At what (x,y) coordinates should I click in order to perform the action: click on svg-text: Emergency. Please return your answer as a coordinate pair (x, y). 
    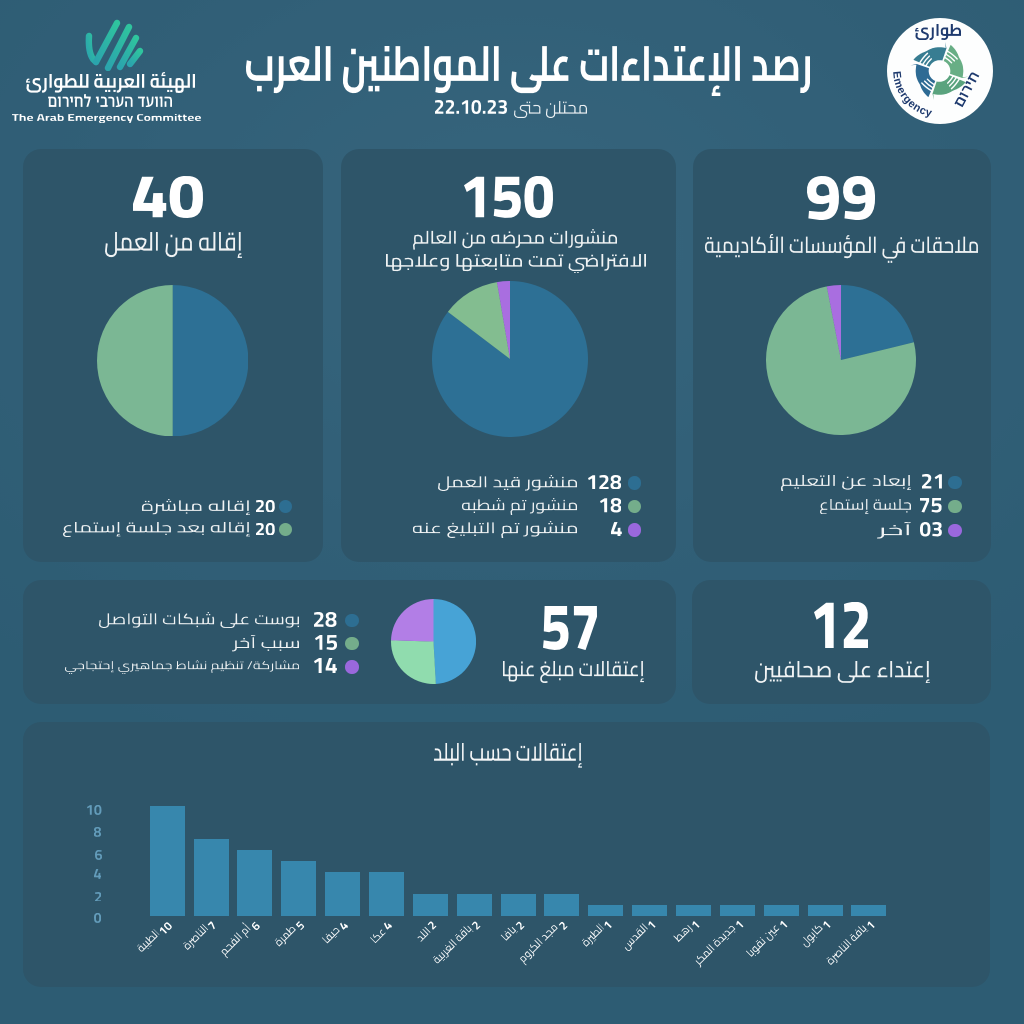
    Looking at the image, I should click on (912, 95).